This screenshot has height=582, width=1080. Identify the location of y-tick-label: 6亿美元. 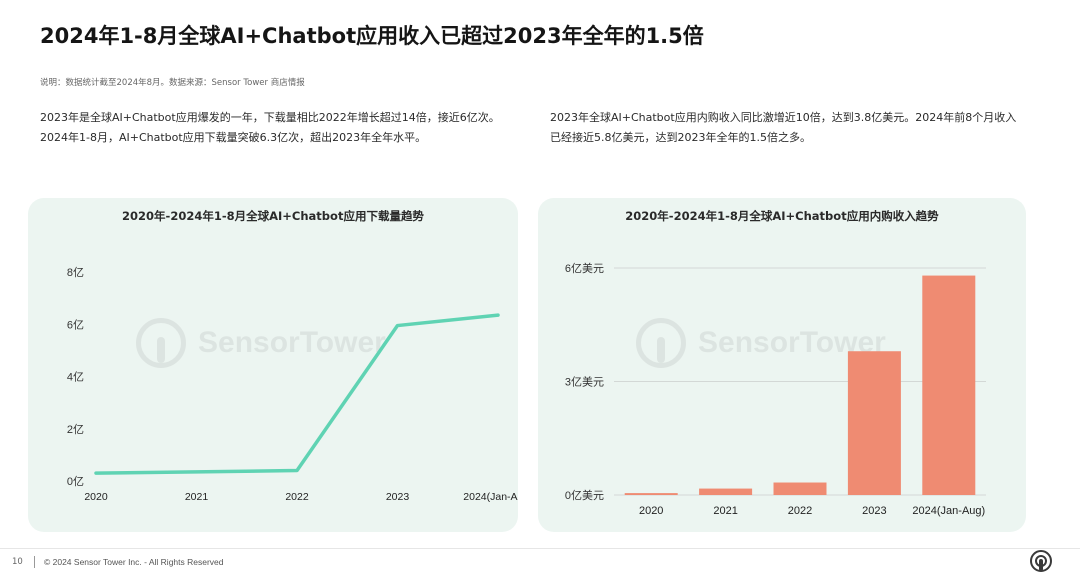
(584, 268).